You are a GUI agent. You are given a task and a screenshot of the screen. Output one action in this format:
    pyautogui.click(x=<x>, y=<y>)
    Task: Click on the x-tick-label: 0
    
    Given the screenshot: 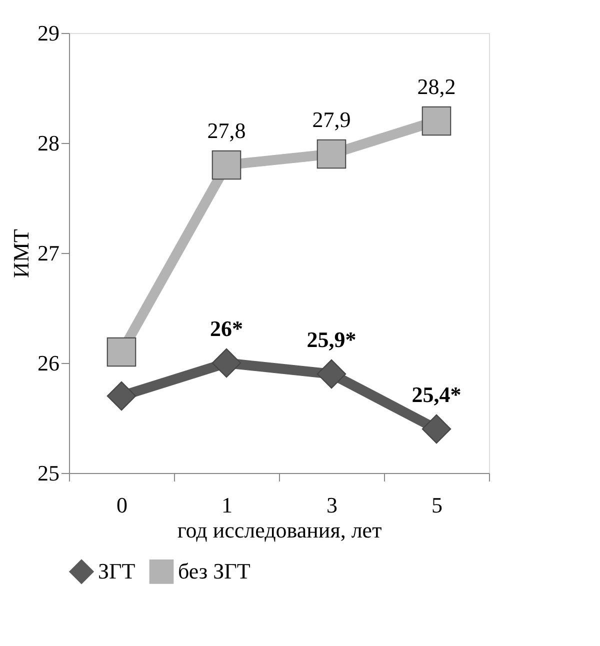 What is the action you would take?
    pyautogui.click(x=122, y=505)
    